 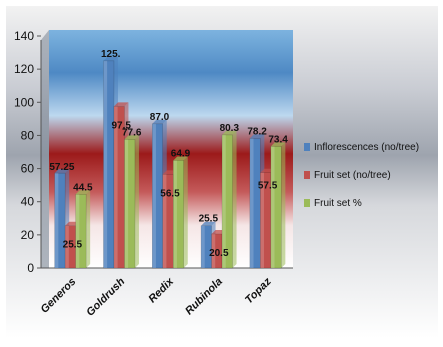 What do you see at coordinates (111, 54) in the screenshot?
I see `data-label: 125.` at bounding box center [111, 54].